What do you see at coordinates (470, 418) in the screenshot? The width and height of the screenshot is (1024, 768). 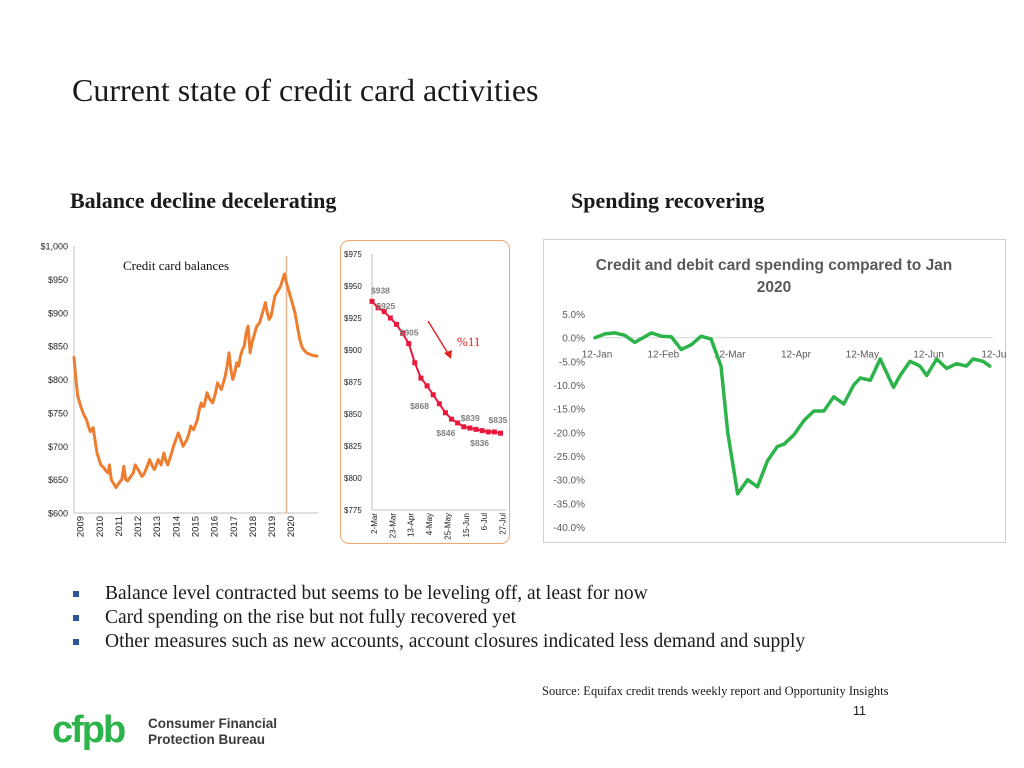 I see `data-label: $839` at bounding box center [470, 418].